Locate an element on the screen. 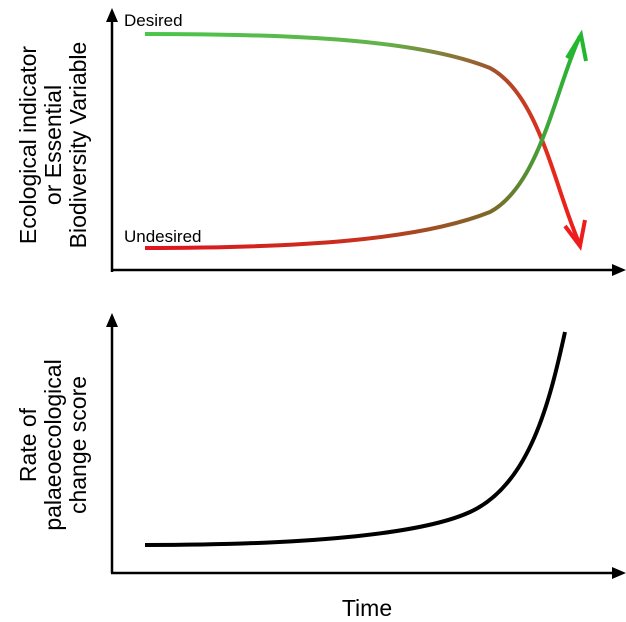 Image resolution: width=626 pixels, height=622 pixels. y-label-line: Ecological indicator is located at coordinates (28, 145).